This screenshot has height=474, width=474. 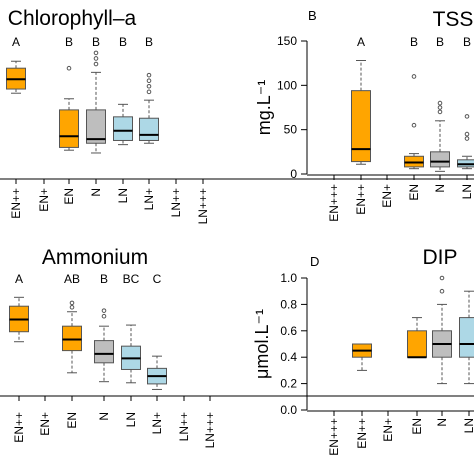 What do you see at coordinates (288, 331) in the screenshot?
I see `y-tick-label: 0.6` at bounding box center [288, 331].